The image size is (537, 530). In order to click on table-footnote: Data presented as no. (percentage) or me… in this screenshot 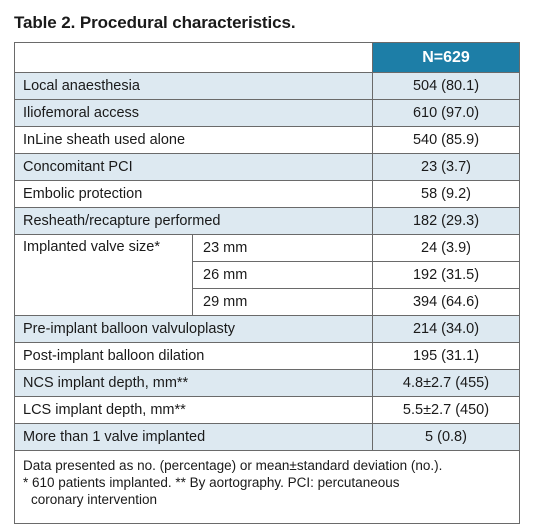, I will do `click(267, 487)`.